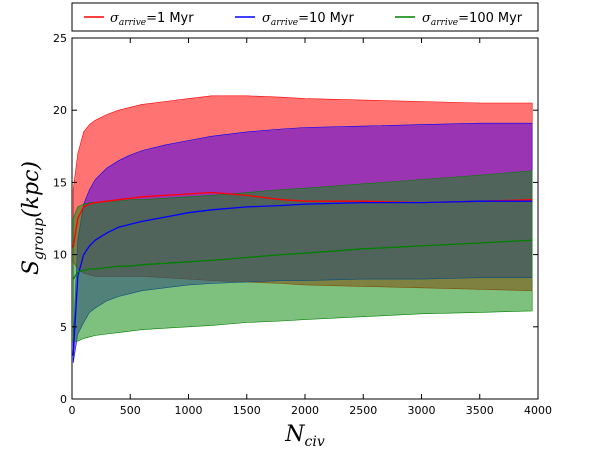 The image size is (594, 450). Describe the element at coordinates (60, 182) in the screenshot. I see `y-tick-label: 15` at that location.